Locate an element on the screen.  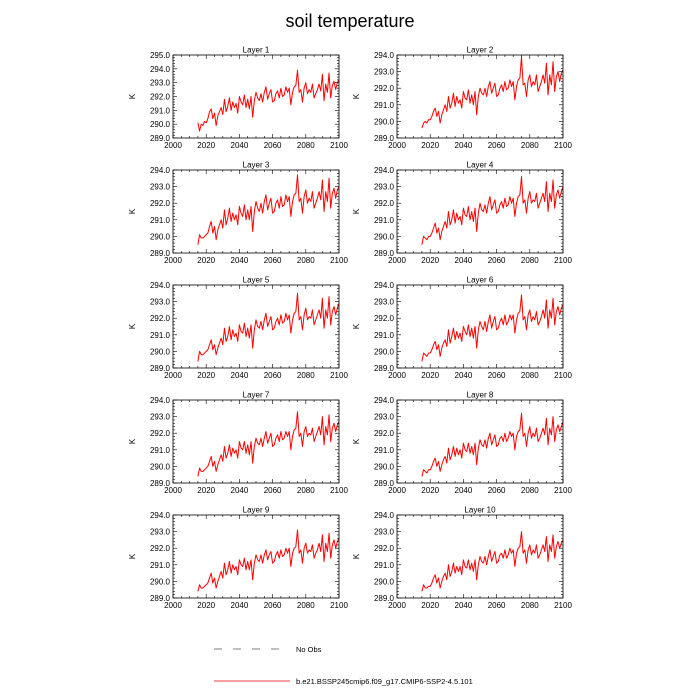
panel-title: Layer 8 is located at coordinates (480, 395).